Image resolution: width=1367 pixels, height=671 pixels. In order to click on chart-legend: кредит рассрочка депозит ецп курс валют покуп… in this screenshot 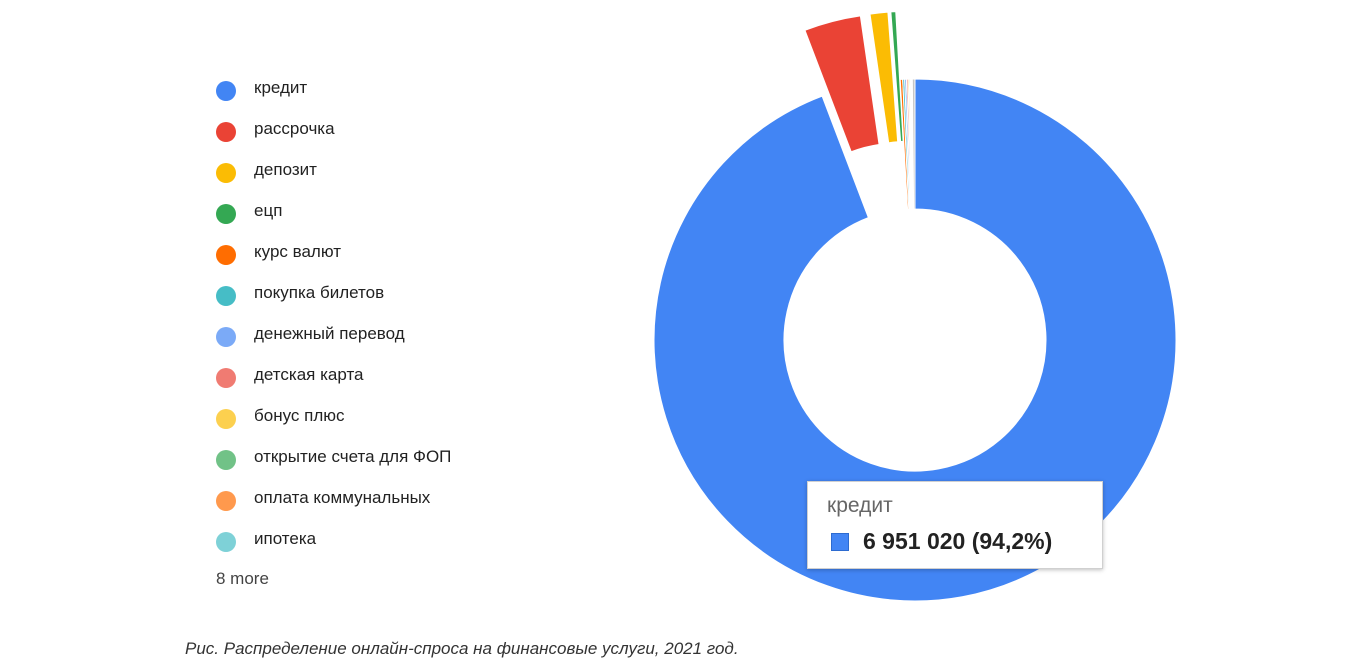, I will do `click(333, 333)`.